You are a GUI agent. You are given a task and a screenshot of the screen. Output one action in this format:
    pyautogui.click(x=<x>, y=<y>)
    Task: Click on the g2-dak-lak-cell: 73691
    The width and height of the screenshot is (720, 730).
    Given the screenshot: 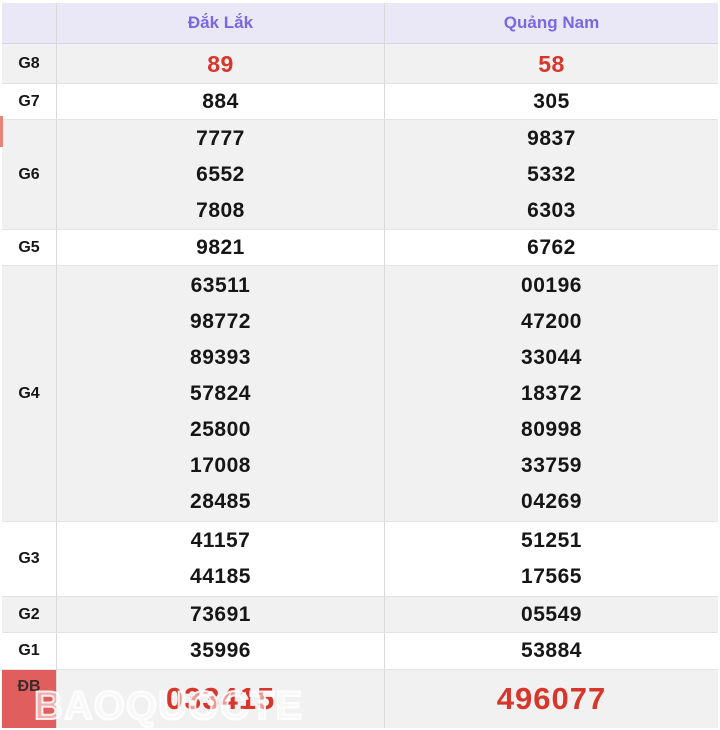 What is the action you would take?
    pyautogui.click(x=221, y=614)
    